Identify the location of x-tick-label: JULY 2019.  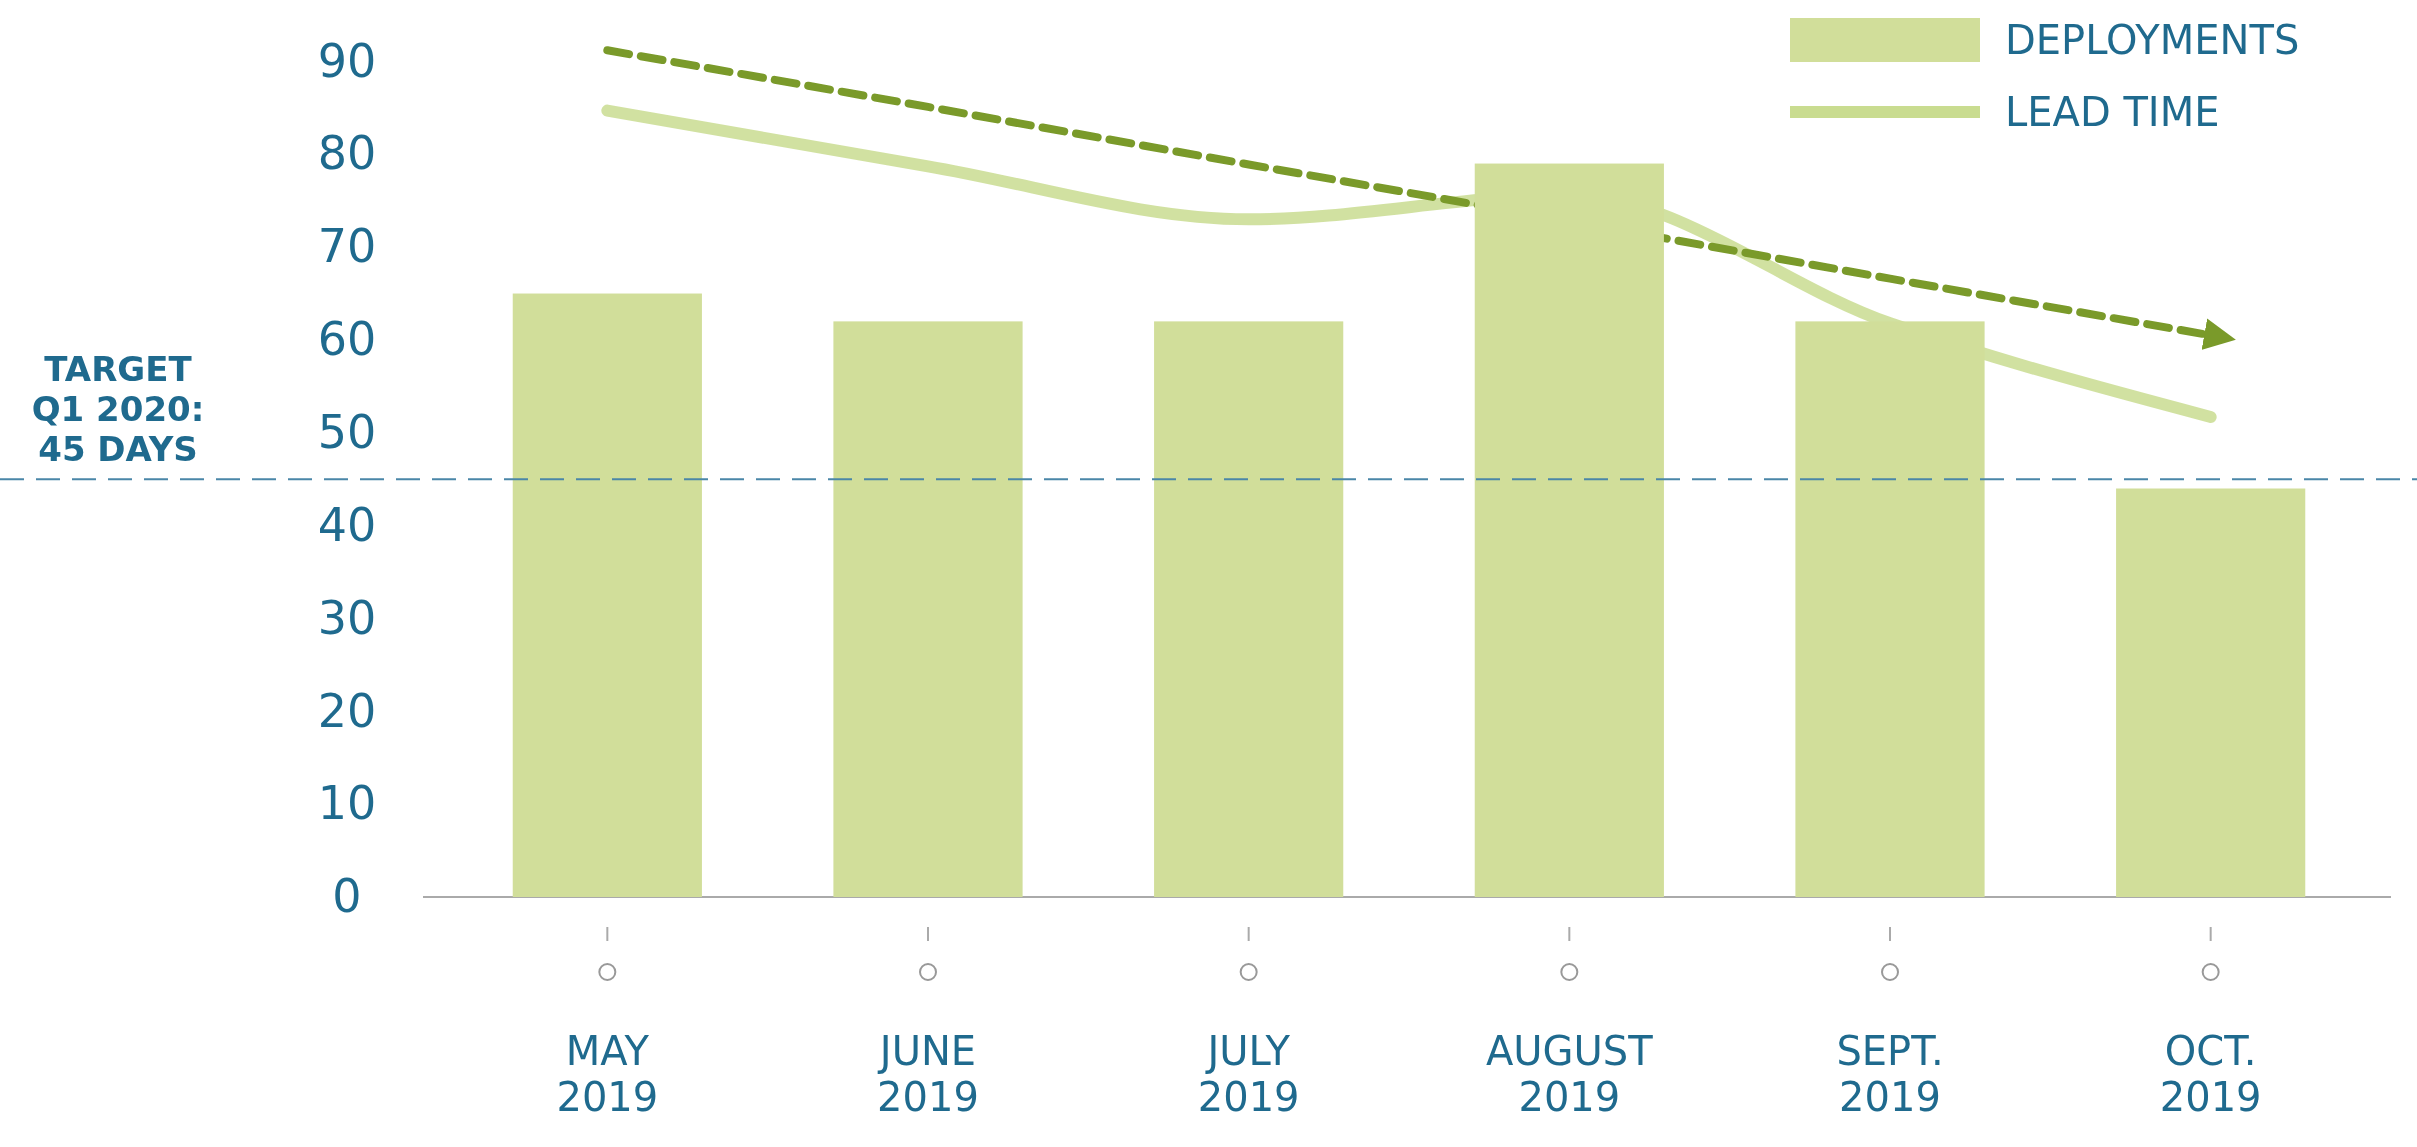
(1248, 1074).